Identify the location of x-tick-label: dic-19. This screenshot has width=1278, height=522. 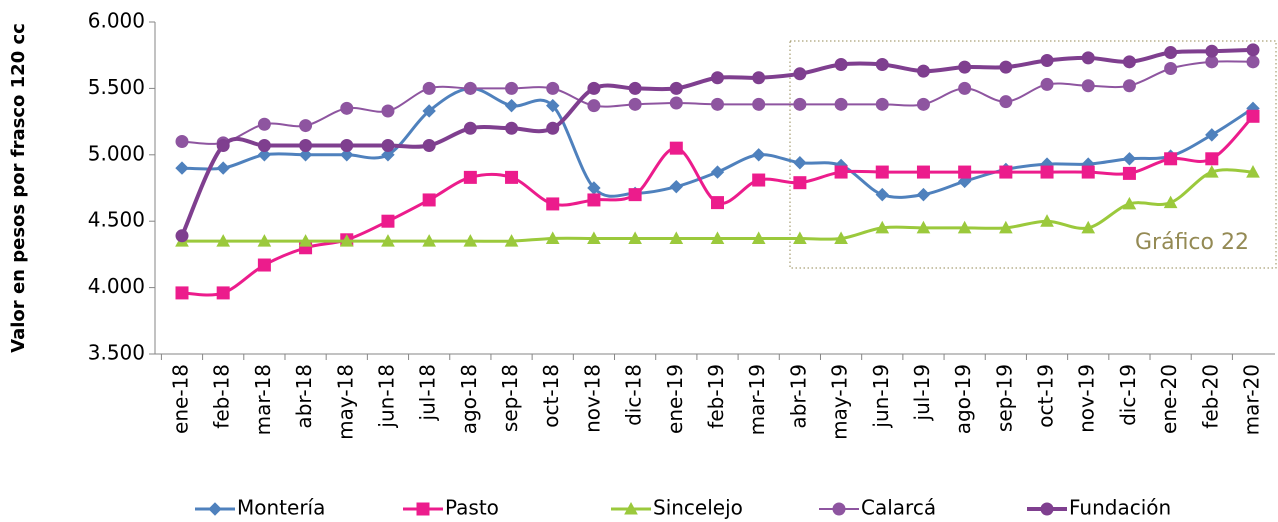
(1128, 395).